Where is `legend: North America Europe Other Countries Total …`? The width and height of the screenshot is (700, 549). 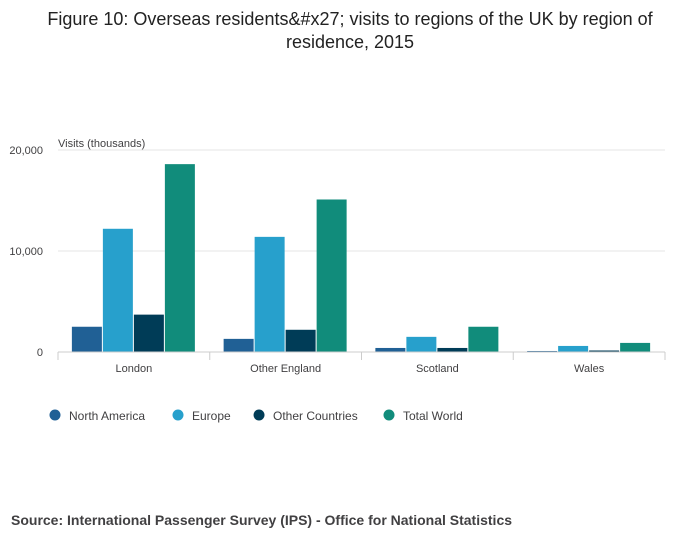 legend: North America Europe Other Countries Total … is located at coordinates (256, 416).